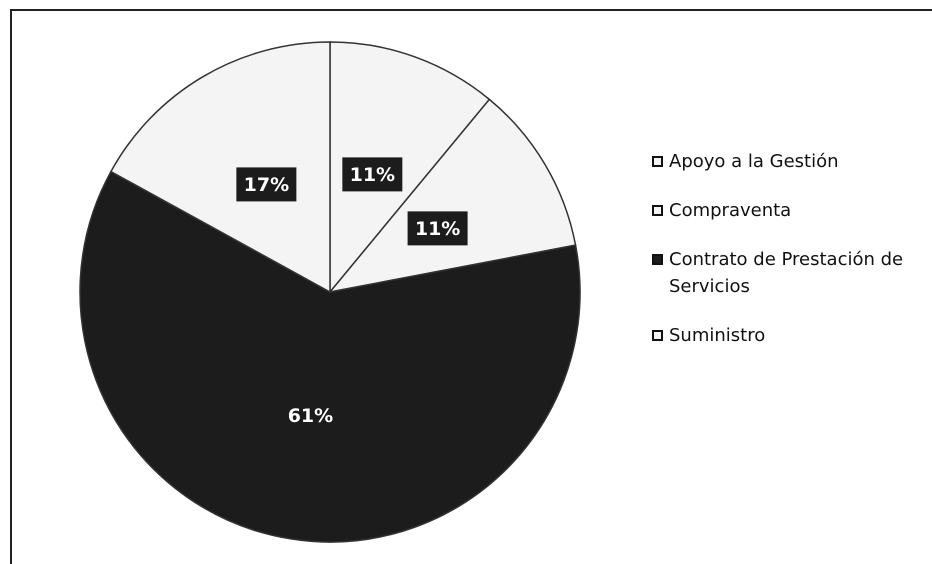  What do you see at coordinates (730, 210) in the screenshot?
I see `legend-label: Compraventa` at bounding box center [730, 210].